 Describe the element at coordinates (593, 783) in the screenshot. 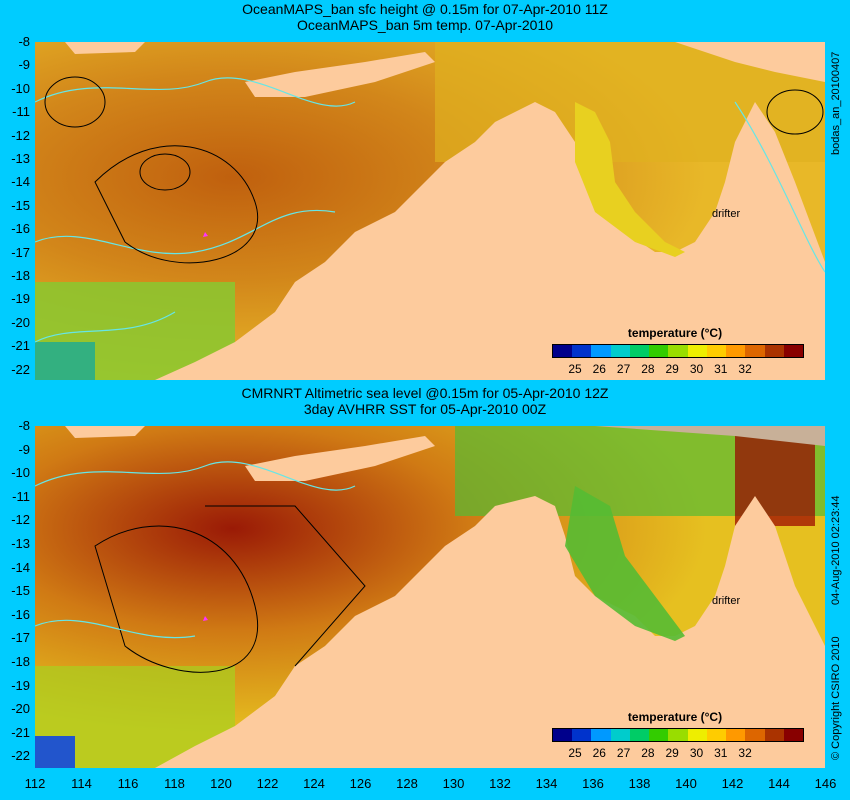

I see `x-tick-label: 136` at that location.